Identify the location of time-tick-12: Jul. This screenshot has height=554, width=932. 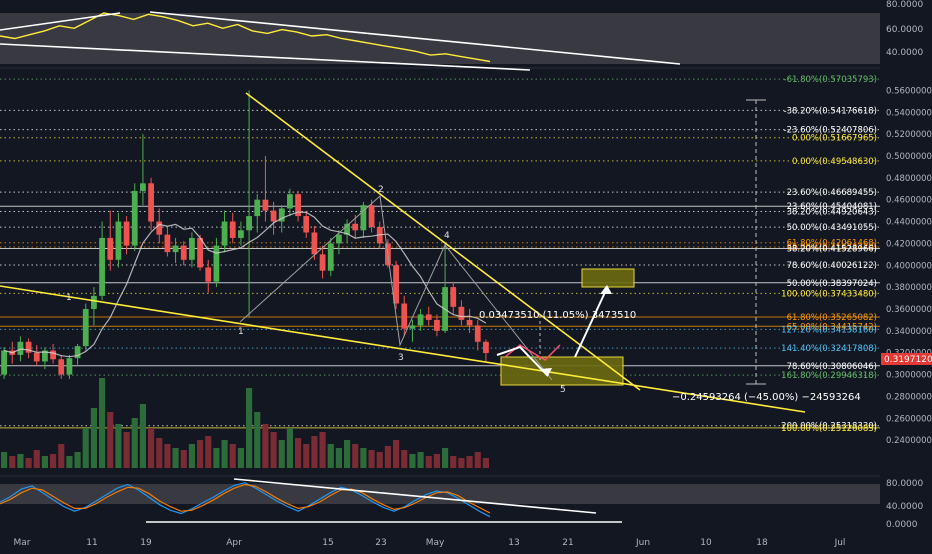
(840, 543).